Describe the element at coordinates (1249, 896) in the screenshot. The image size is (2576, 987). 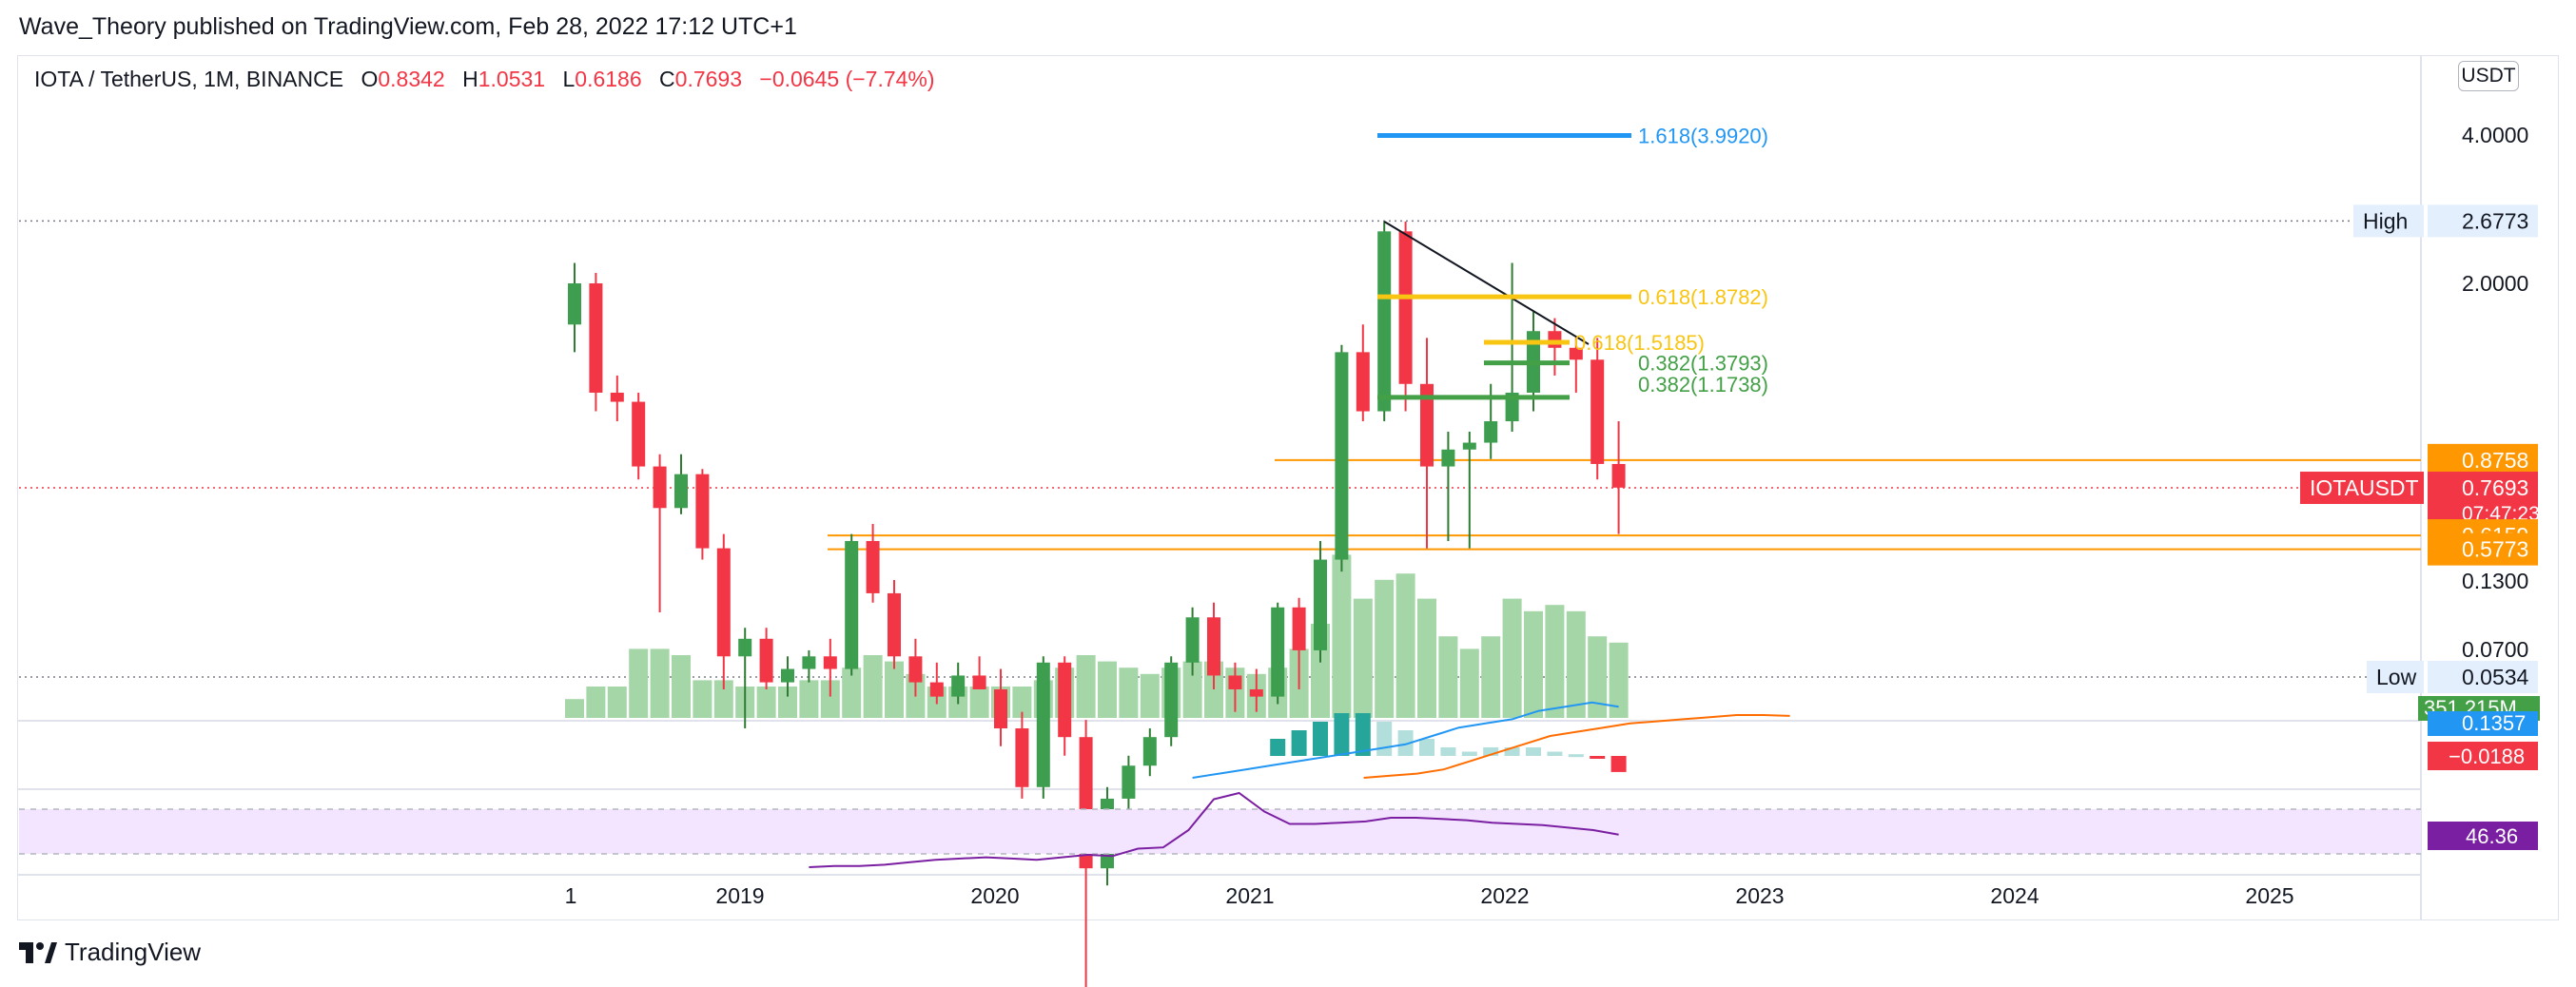
I see `time-tick-label: 2021` at that location.